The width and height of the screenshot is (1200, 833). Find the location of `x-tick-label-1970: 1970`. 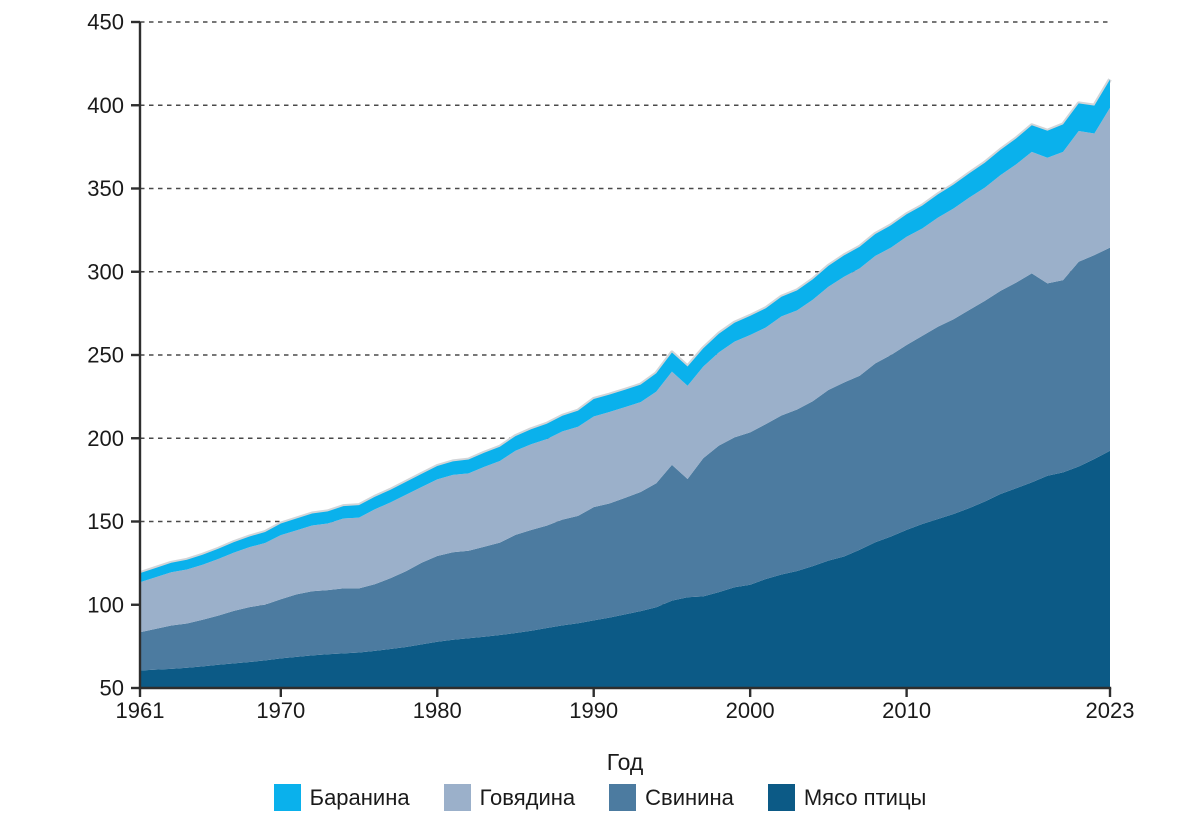

x-tick-label-1970: 1970 is located at coordinates (280, 710).